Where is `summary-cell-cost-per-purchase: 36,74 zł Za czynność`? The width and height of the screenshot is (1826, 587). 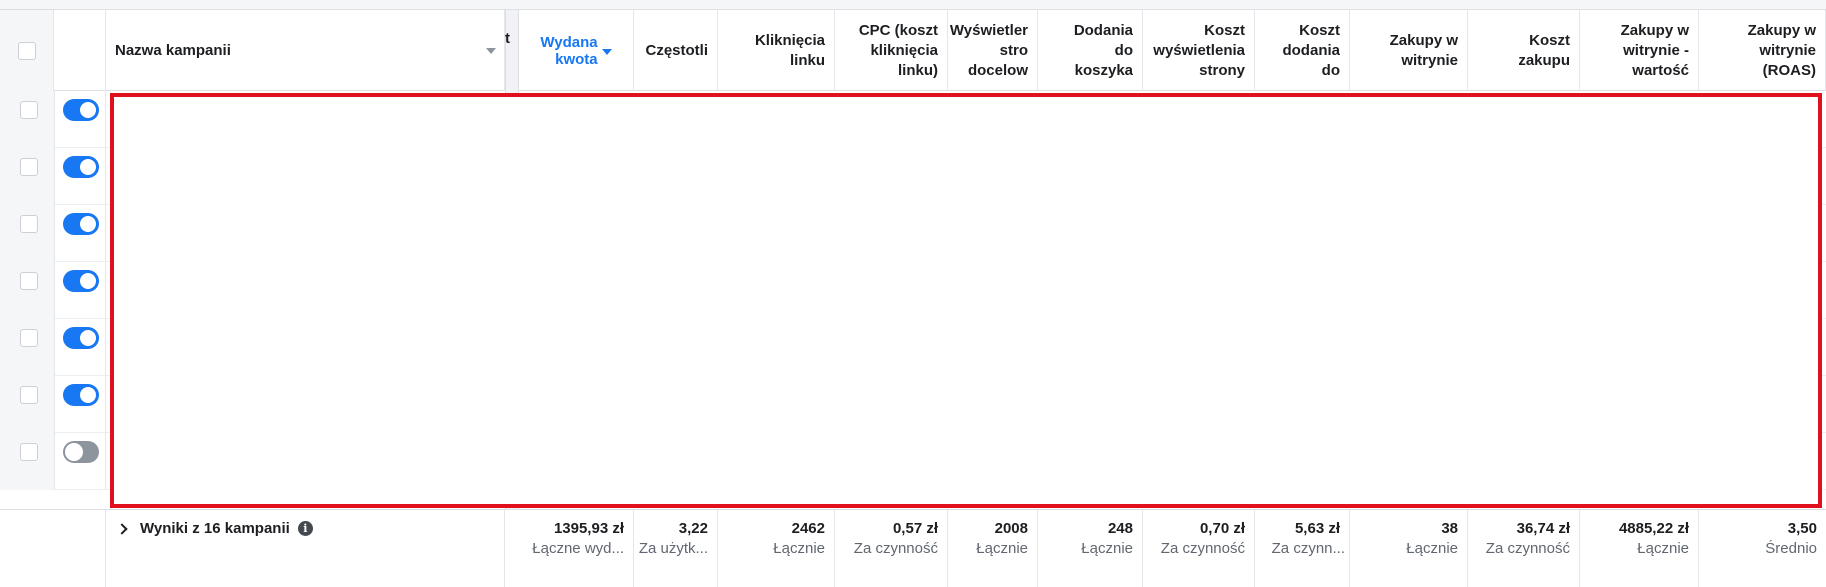
summary-cell-cost-per-purchase: 36,74 zł Za czynność is located at coordinates (1524, 548).